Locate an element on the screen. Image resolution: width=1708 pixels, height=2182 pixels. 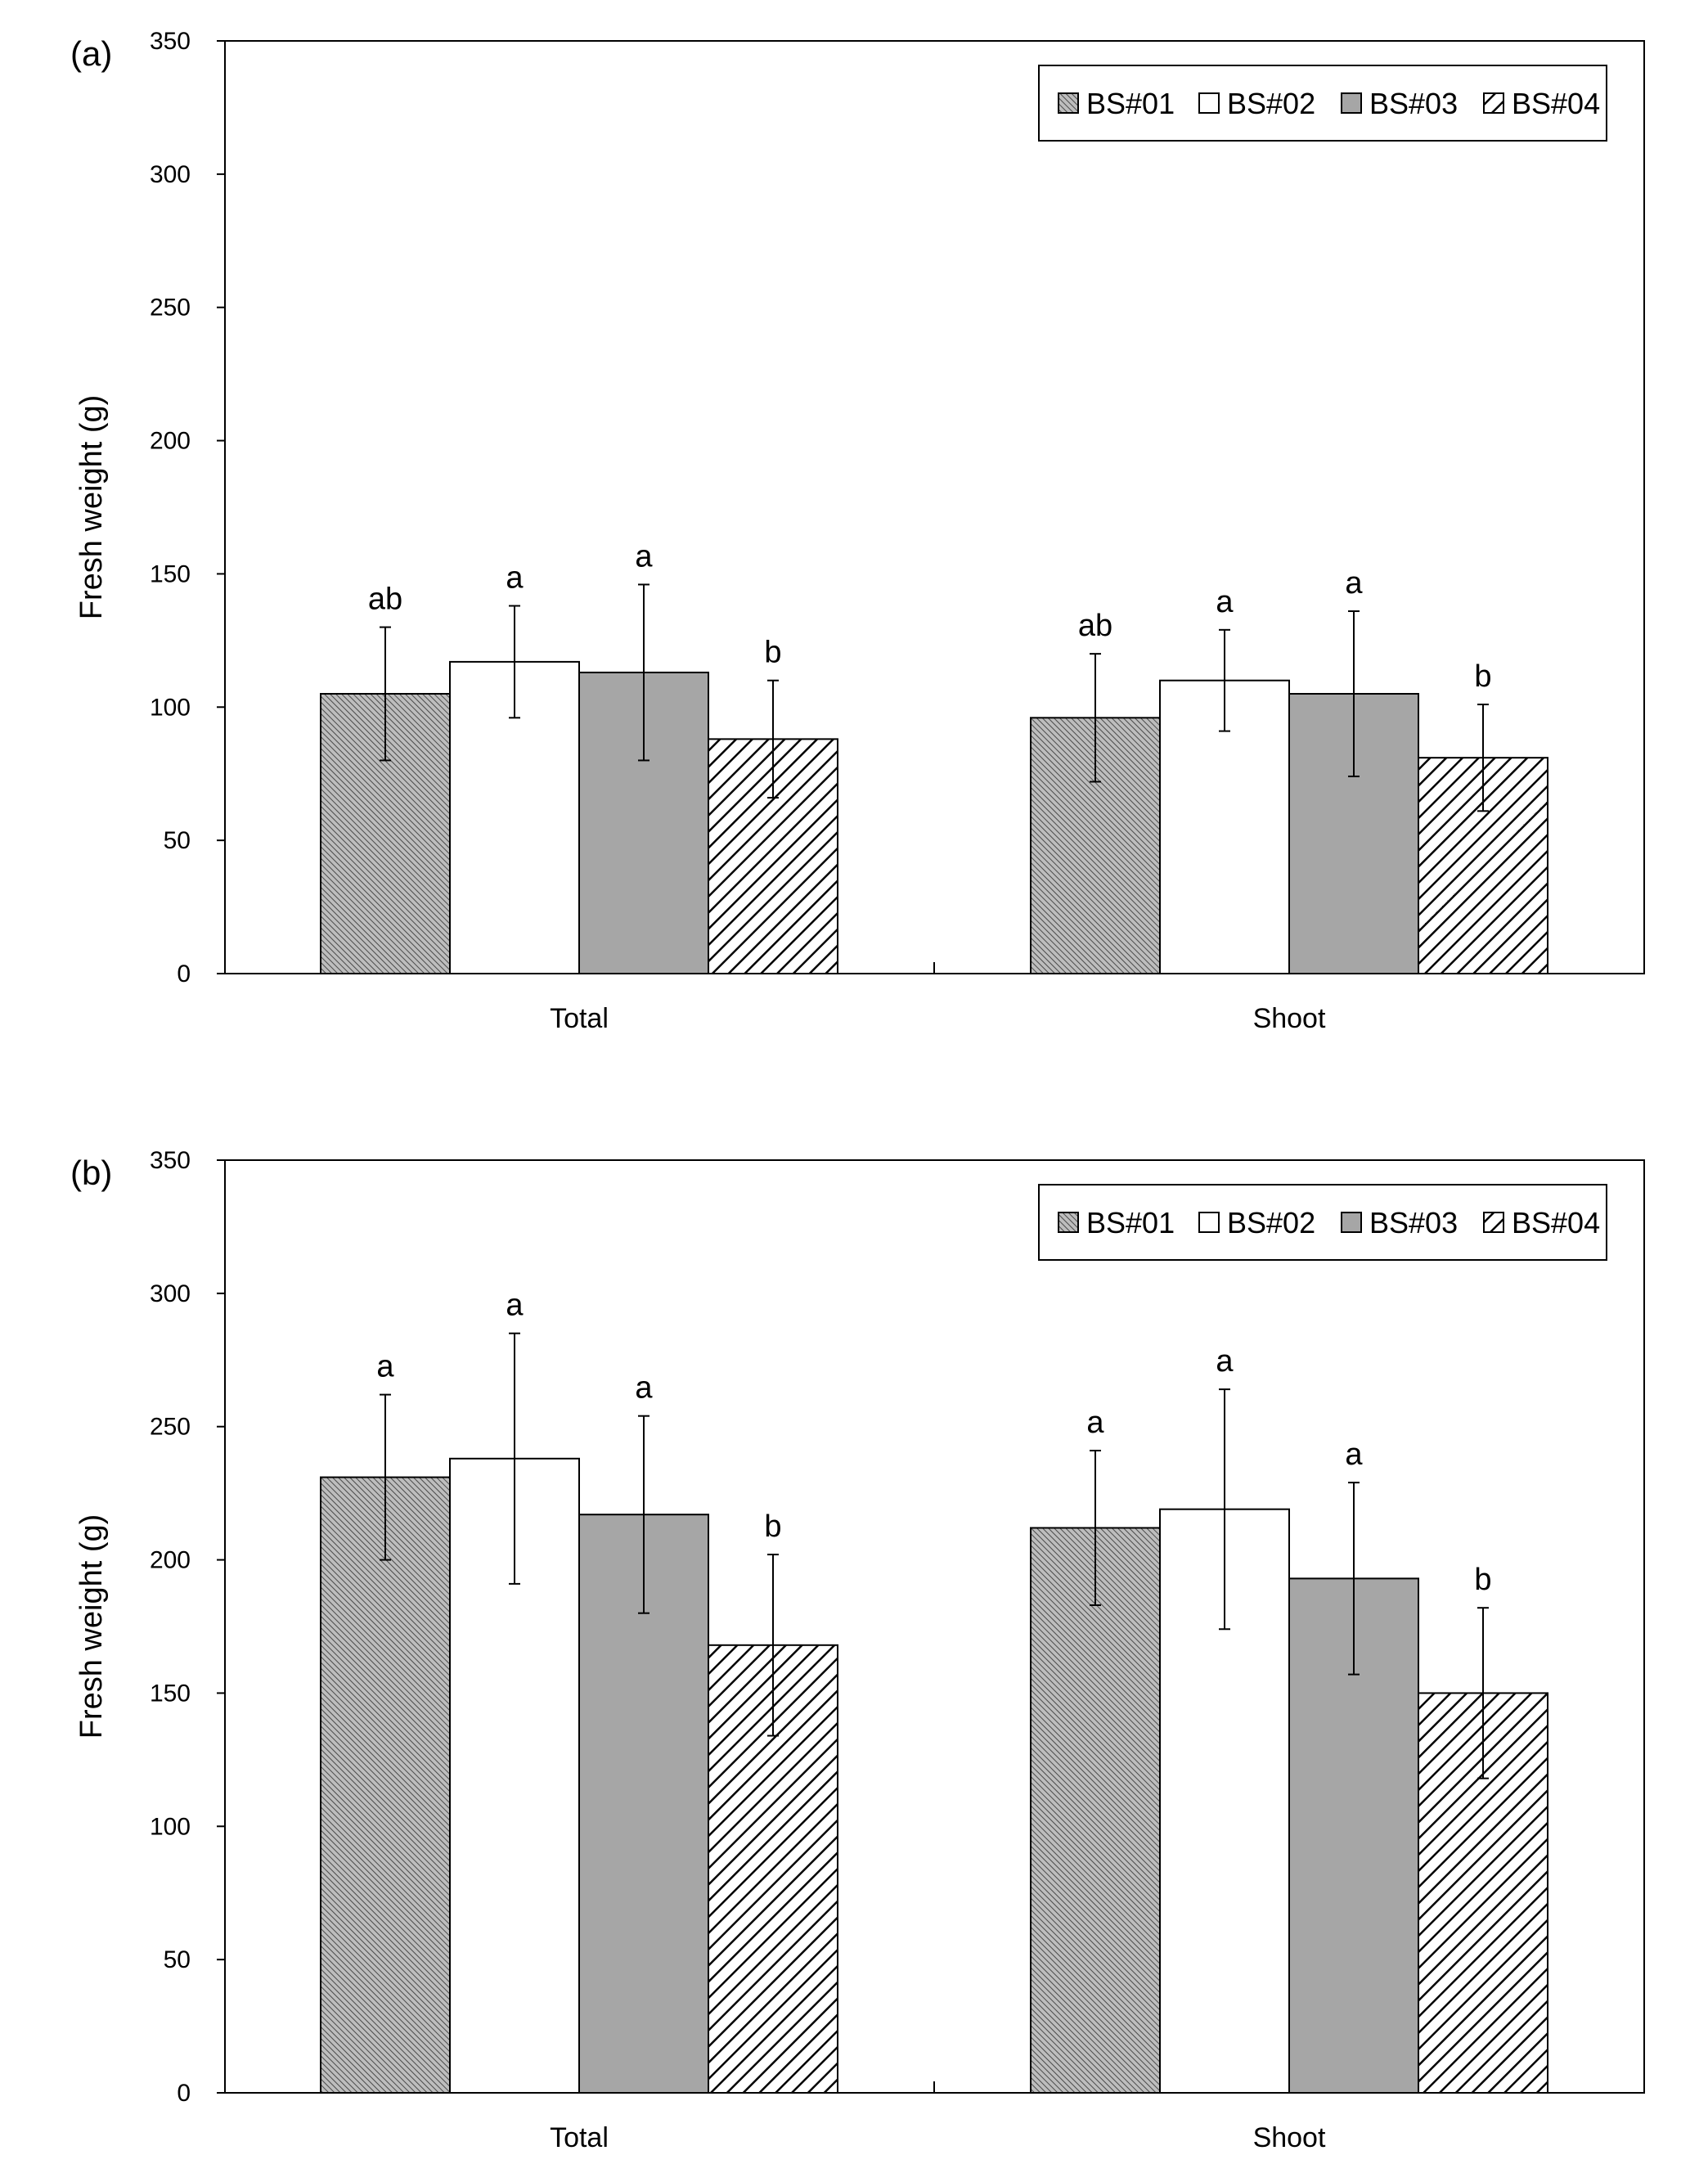
panel-label: (b) is located at coordinates (91, 1173).